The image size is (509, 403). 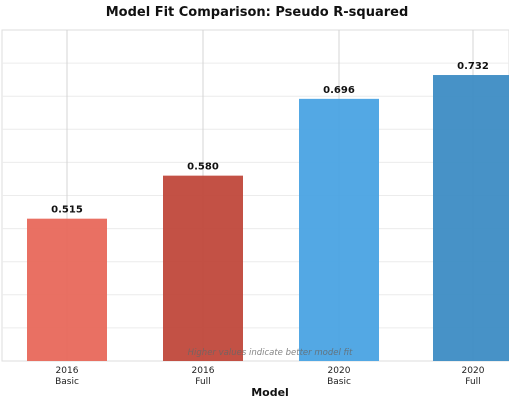 What do you see at coordinates (203, 167) in the screenshot?
I see `bar-value-label: 0.580` at bounding box center [203, 167].